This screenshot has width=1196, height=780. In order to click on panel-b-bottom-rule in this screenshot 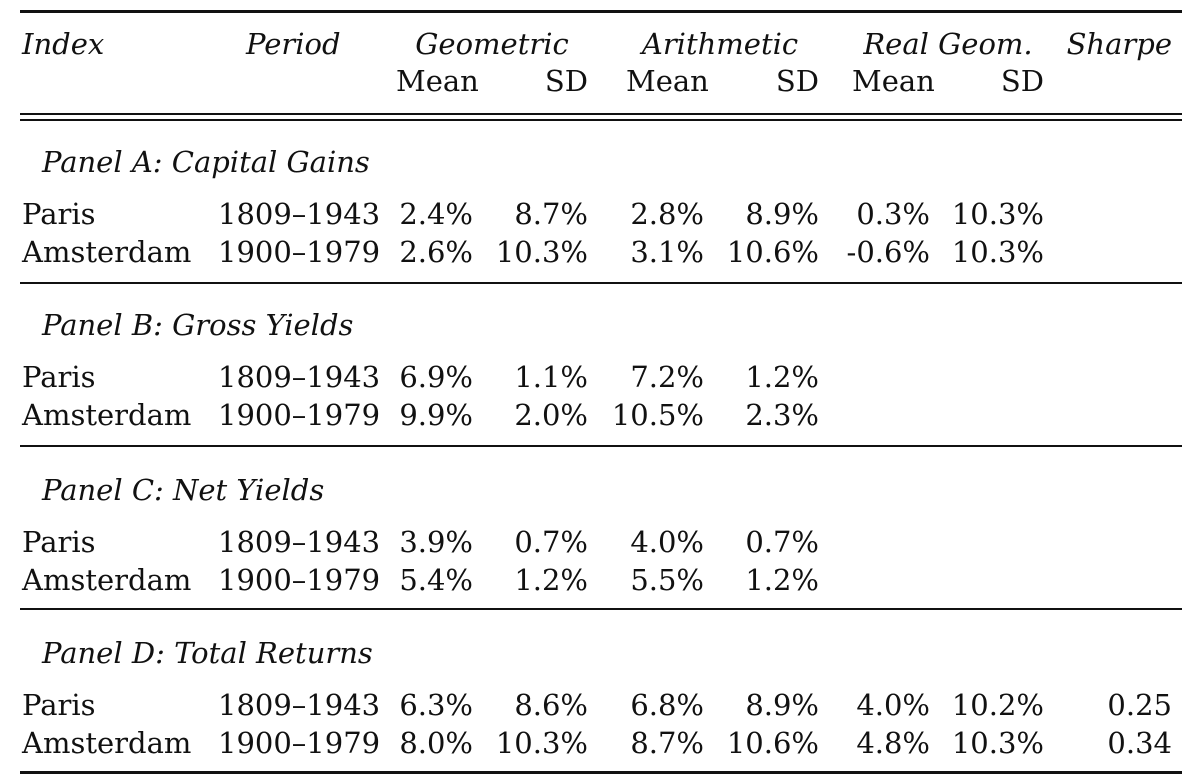, I will do `click(601, 446)`.